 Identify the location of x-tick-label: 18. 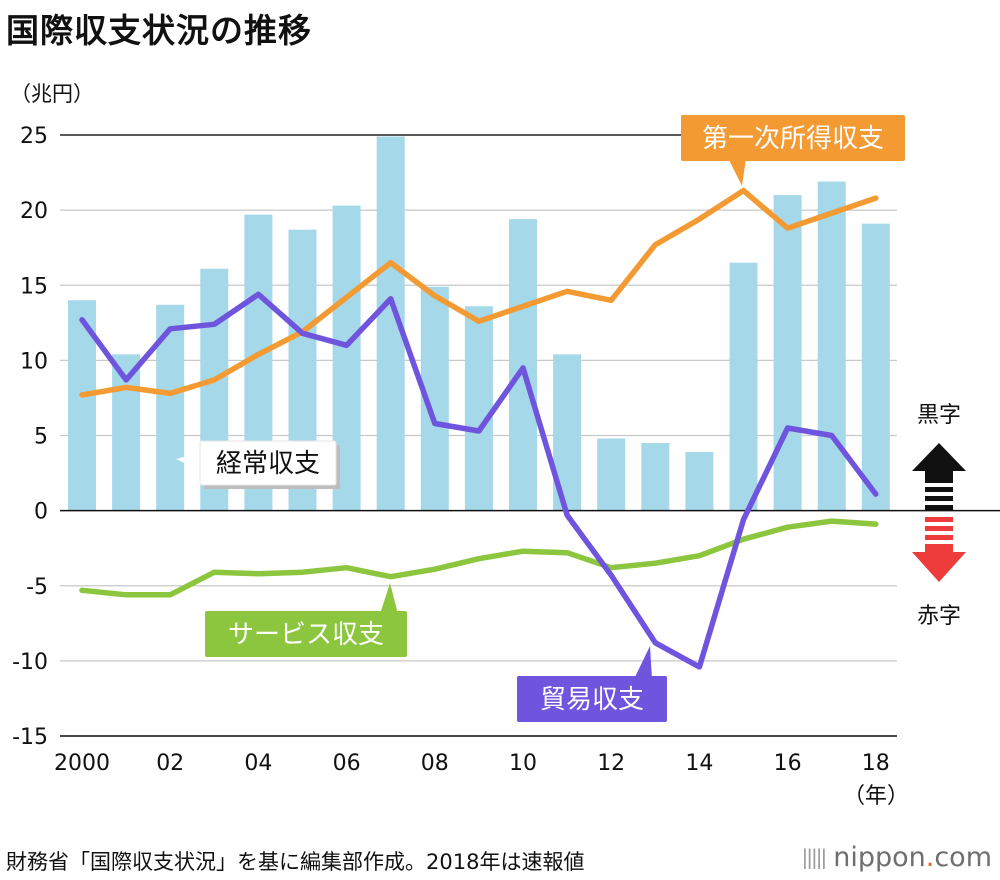
(876, 763).